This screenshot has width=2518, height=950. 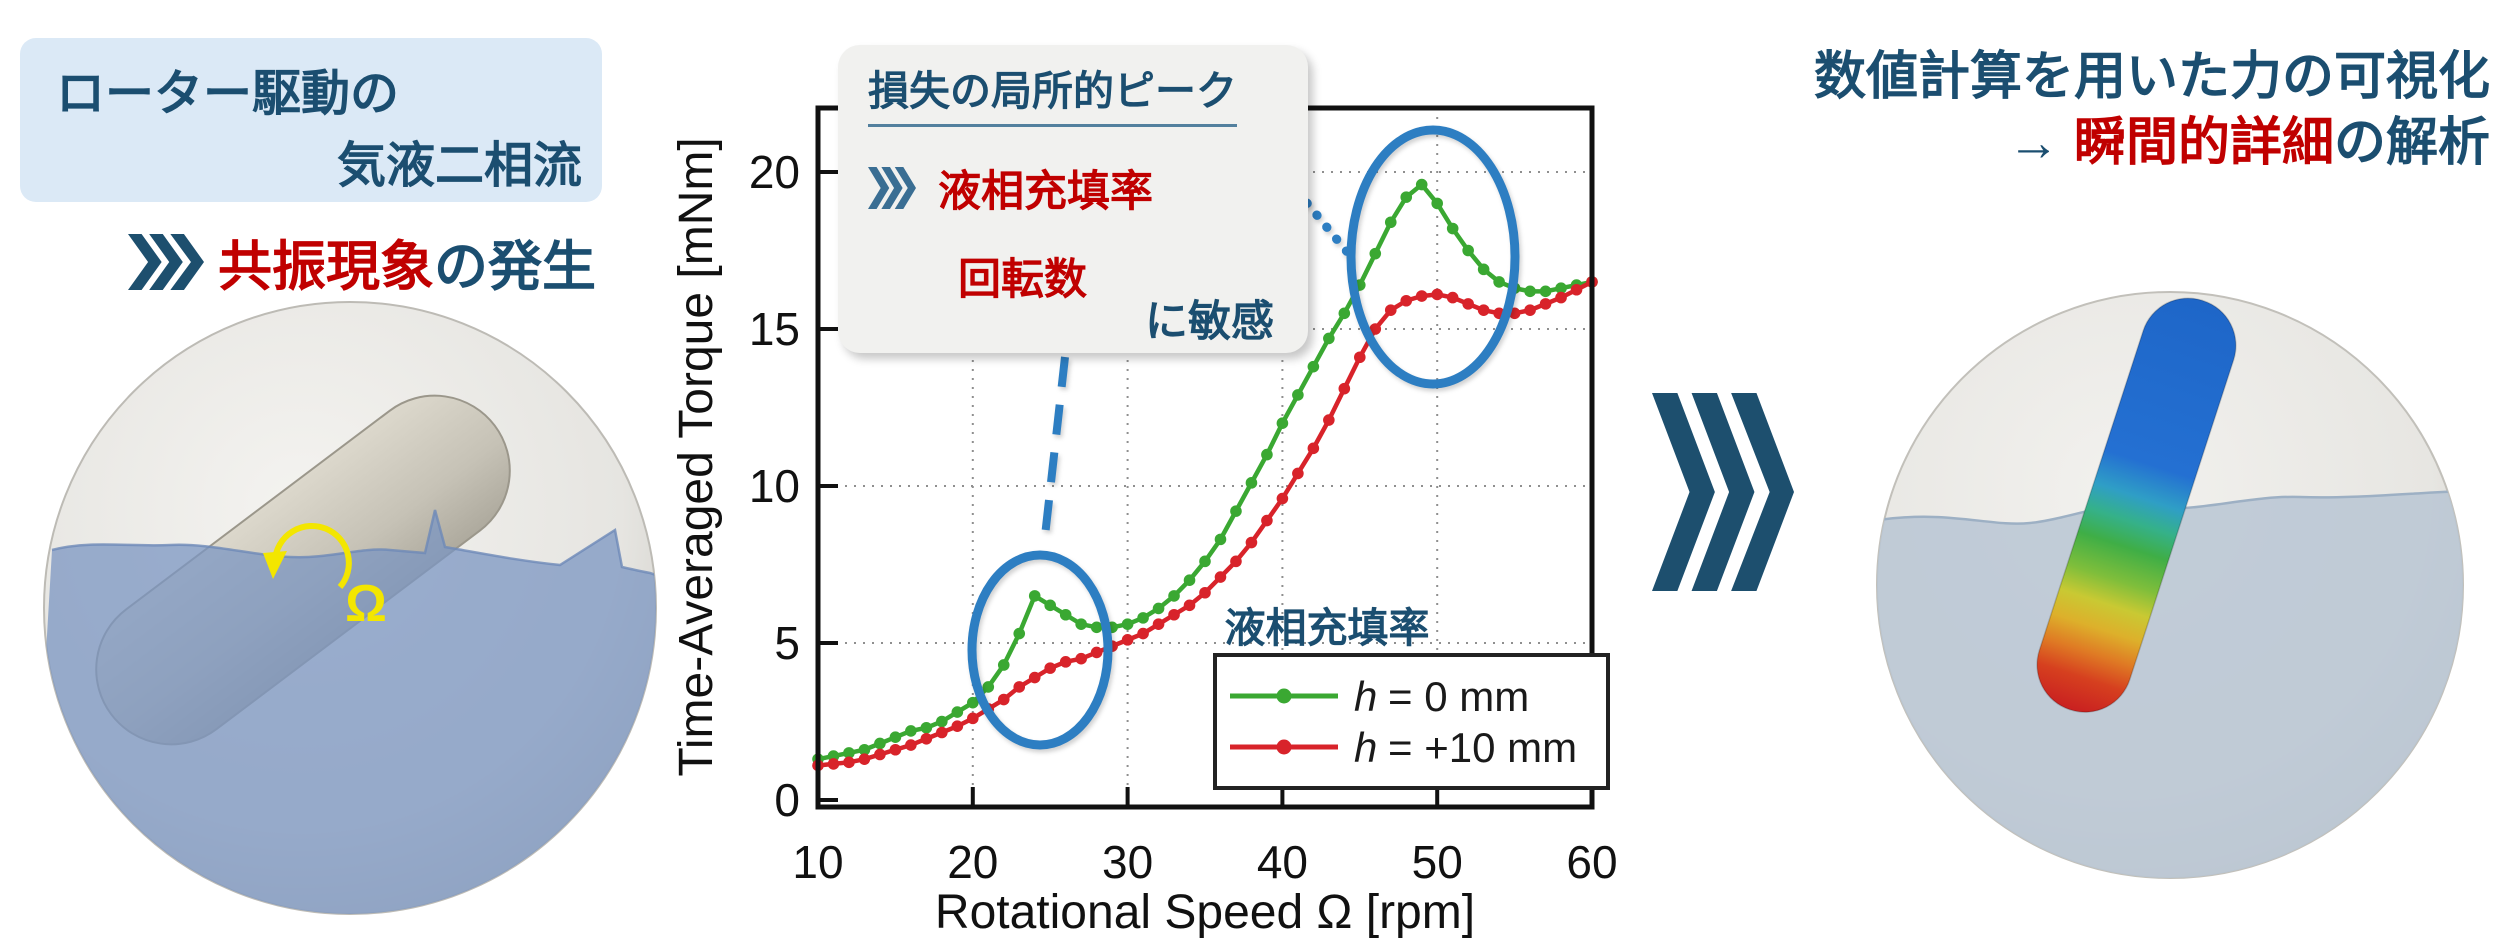 What do you see at coordinates (1022, 280) in the screenshot?
I see `annotation-item2: 回転数` at bounding box center [1022, 280].